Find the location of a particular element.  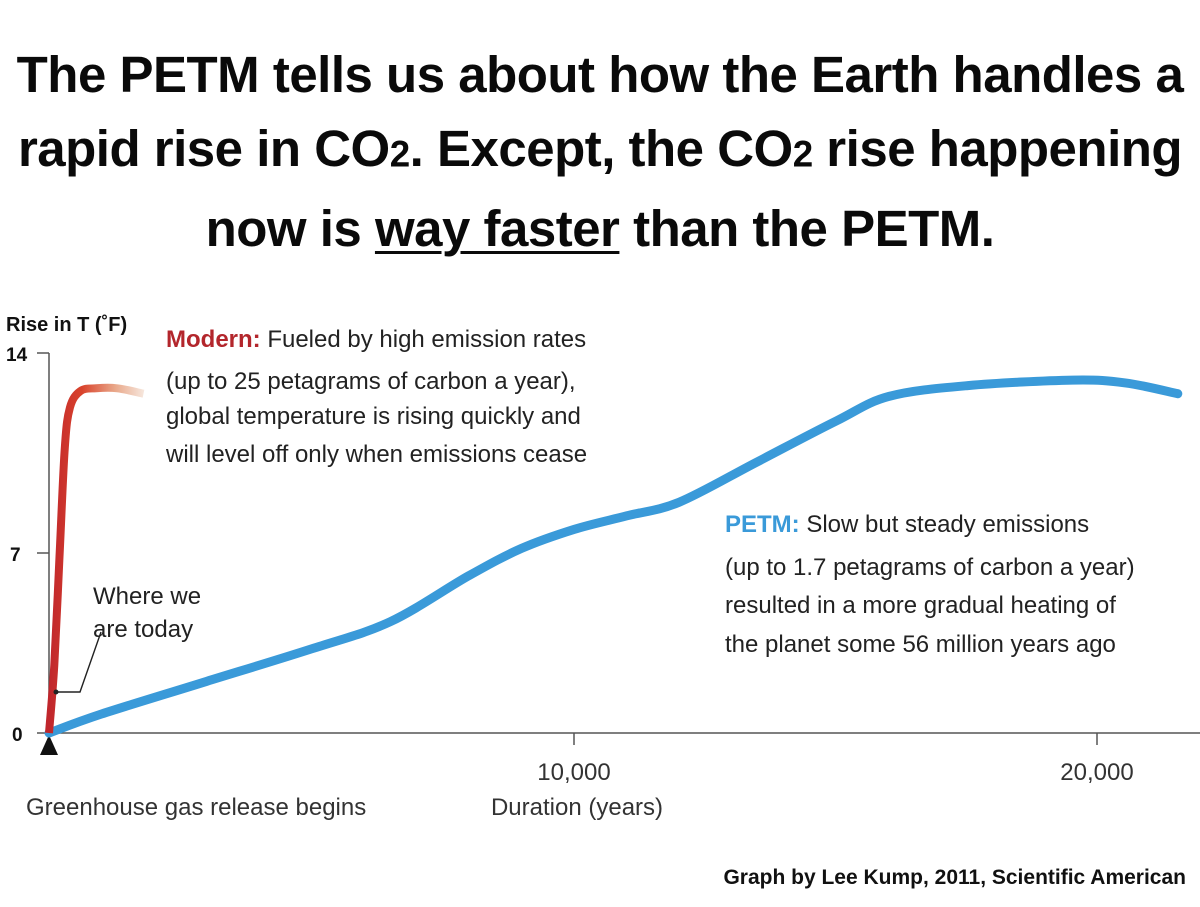

modern-note-lead: Modern: is located at coordinates (213, 339).